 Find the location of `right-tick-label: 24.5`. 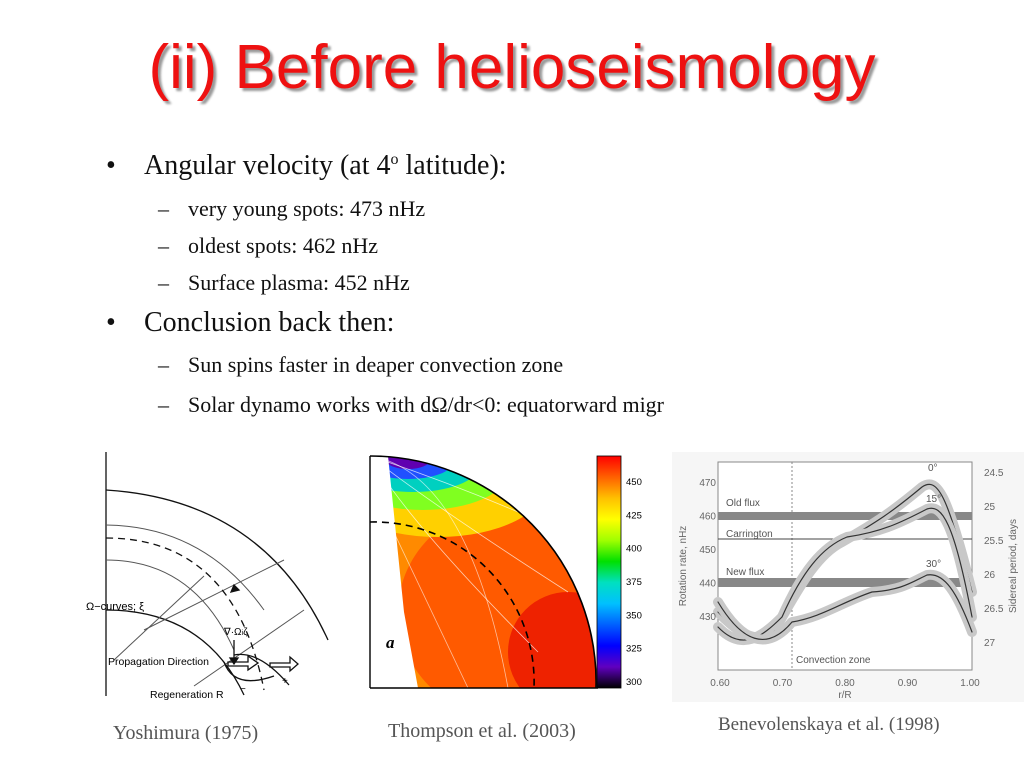

right-tick-label: 24.5 is located at coordinates (994, 473).